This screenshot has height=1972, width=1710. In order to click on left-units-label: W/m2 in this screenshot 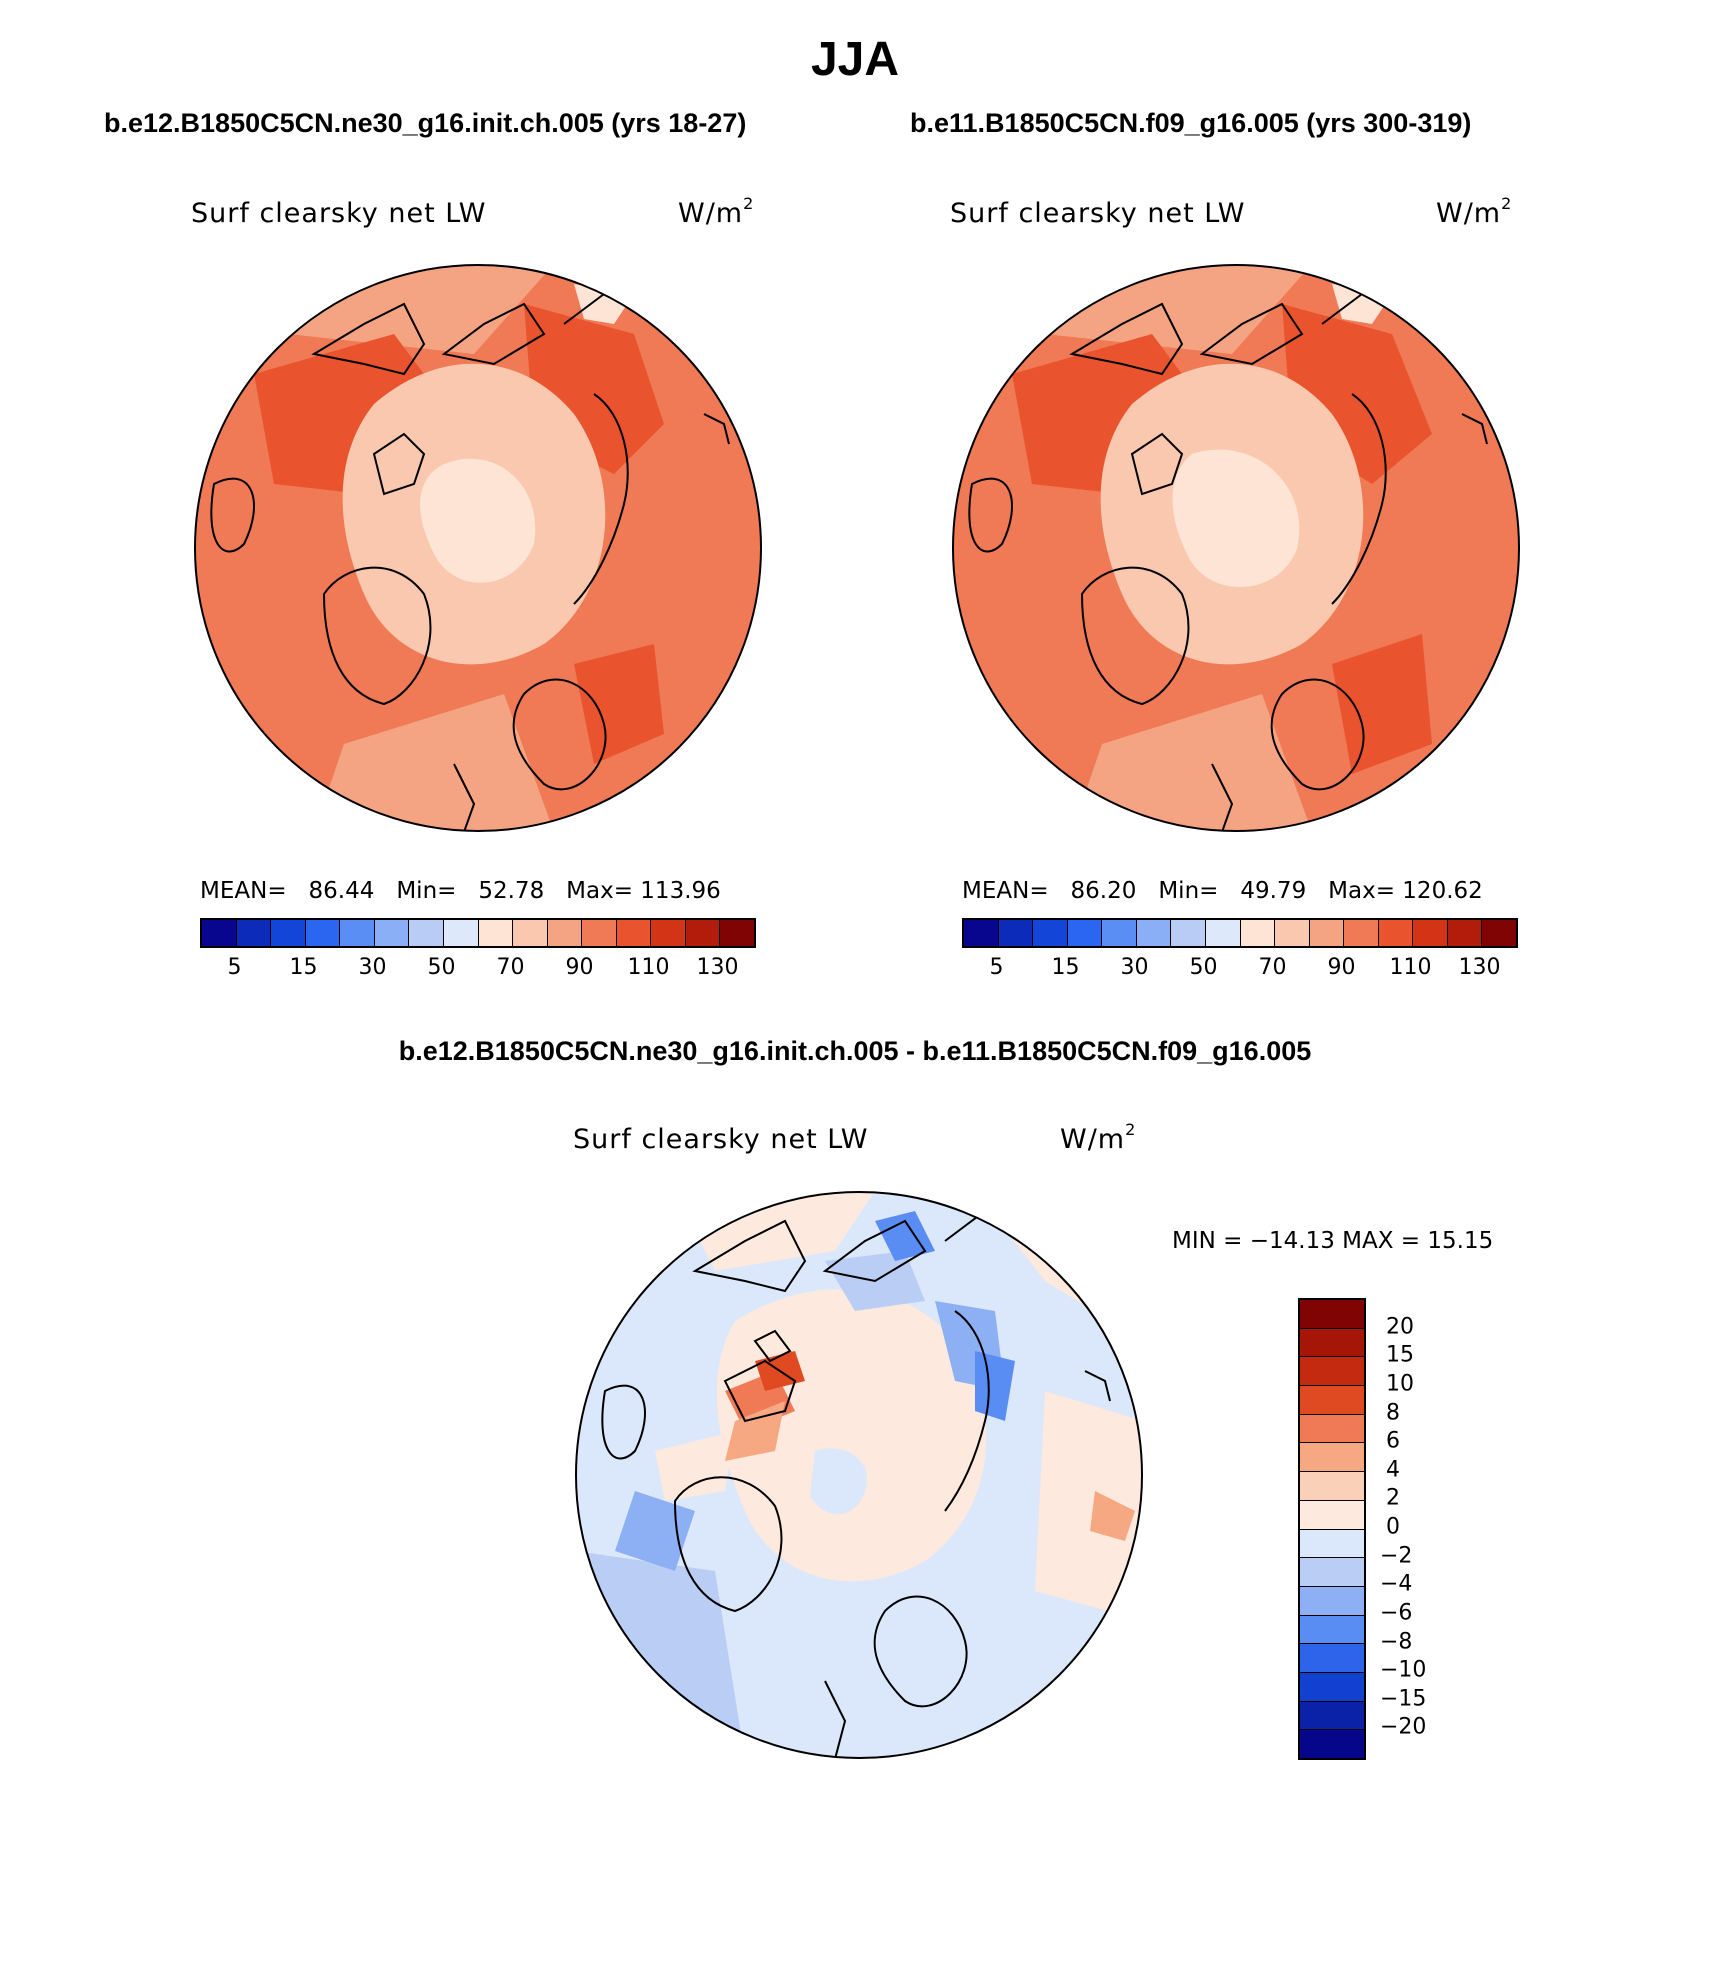, I will do `click(716, 211)`.